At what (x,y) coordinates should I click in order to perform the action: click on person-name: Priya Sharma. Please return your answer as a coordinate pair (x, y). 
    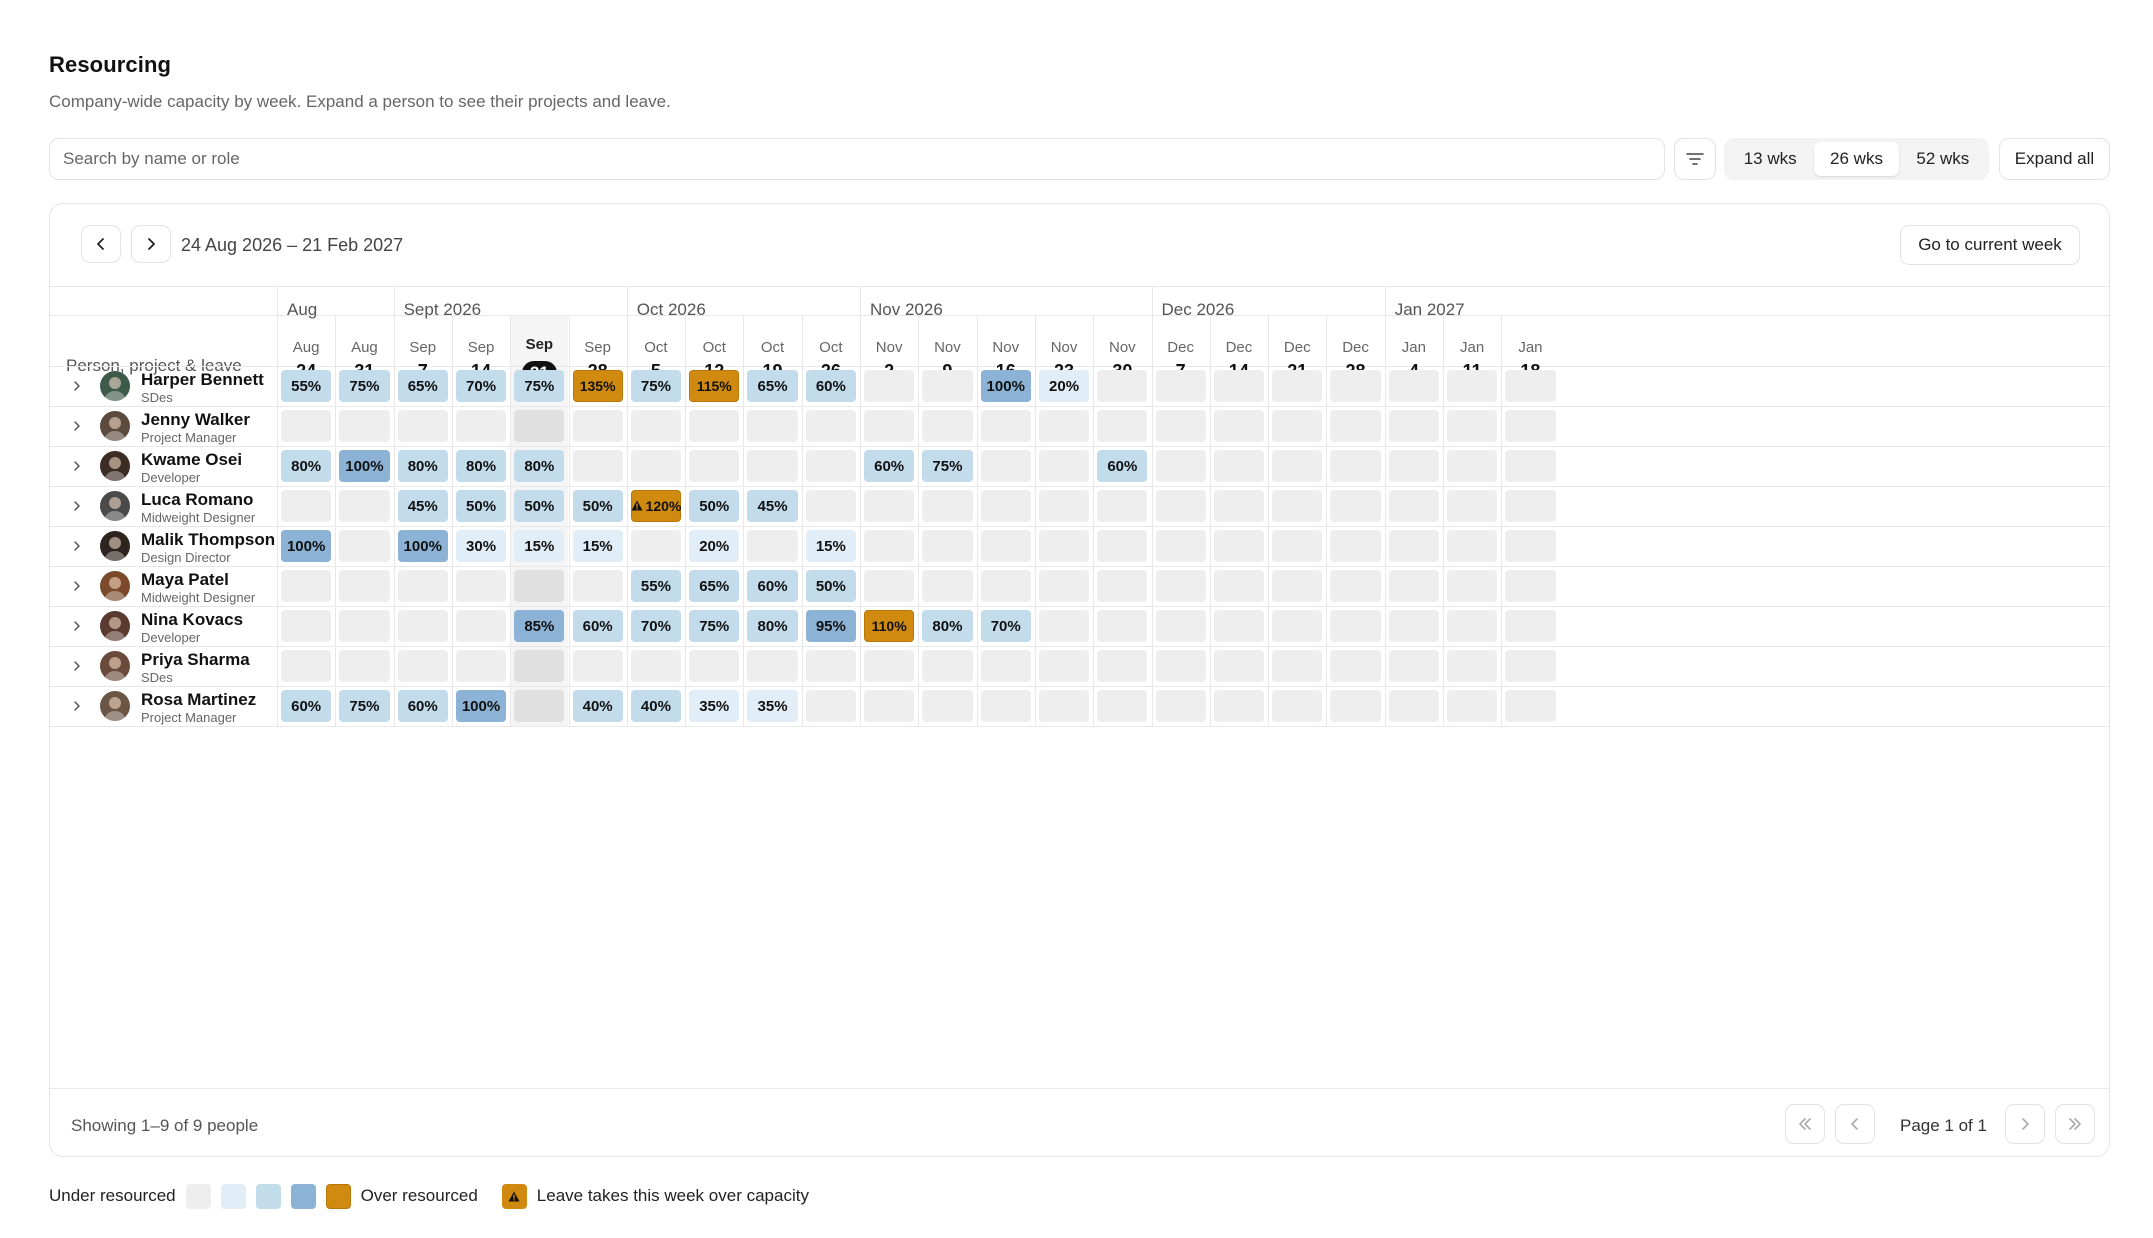
    Looking at the image, I should click on (195, 659).